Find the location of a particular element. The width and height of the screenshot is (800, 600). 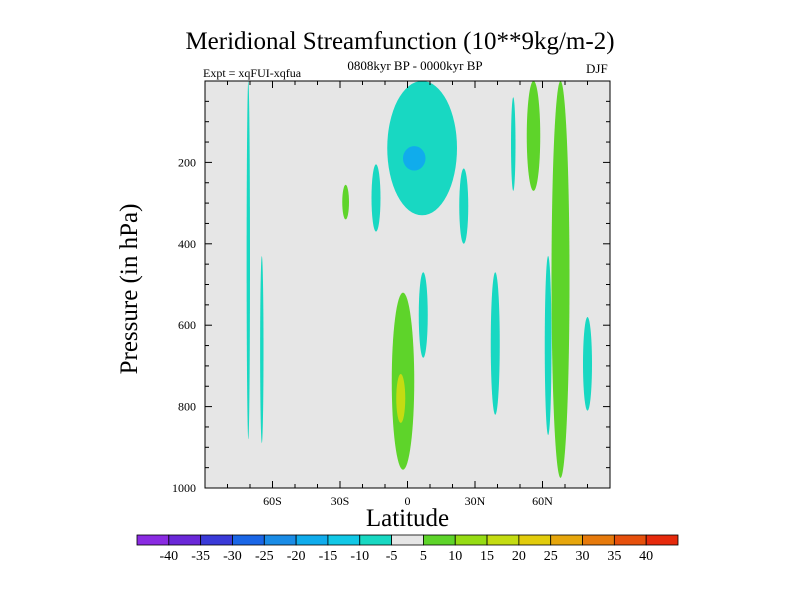

y-tick-label: 600 is located at coordinates (187, 325).